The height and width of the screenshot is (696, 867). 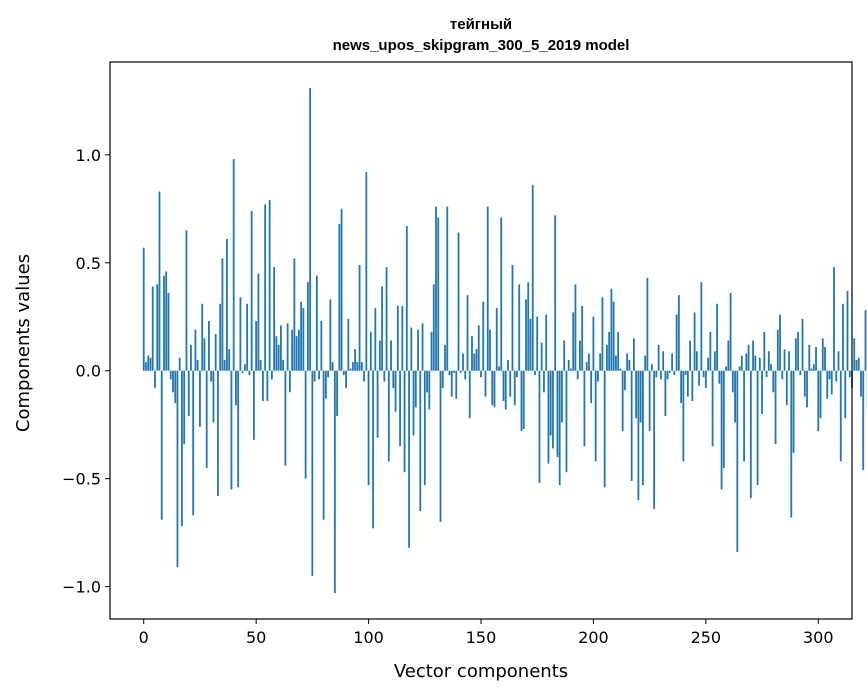 I want to click on x-tick-label: 200, so click(x=593, y=637).